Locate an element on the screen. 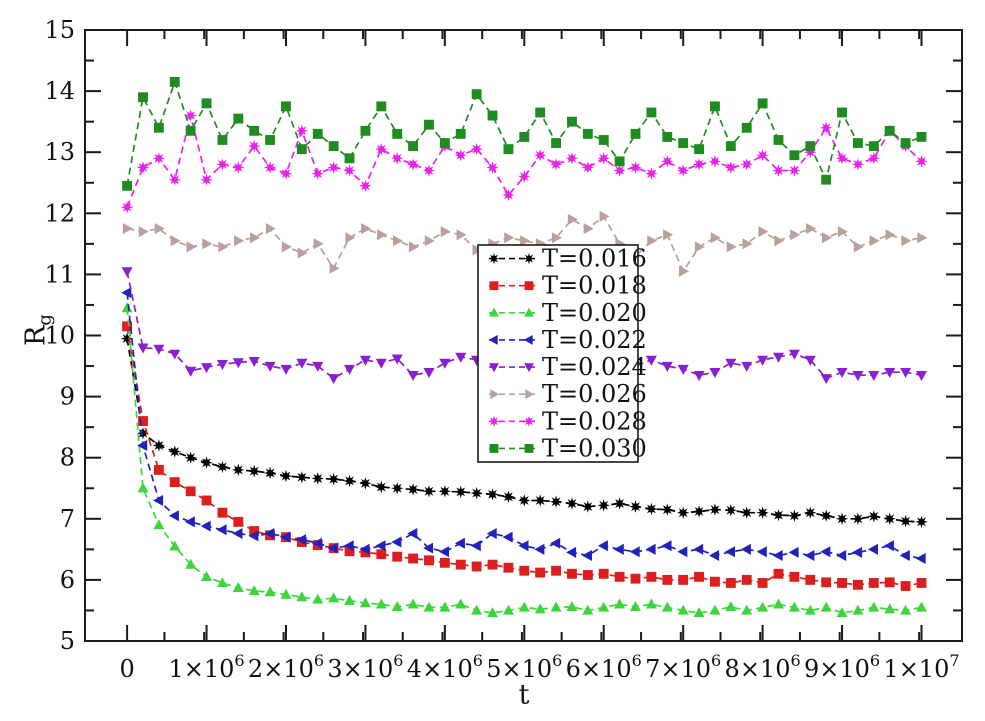 The width and height of the screenshot is (985, 721). y-tick-label: 7 is located at coordinates (67, 519).